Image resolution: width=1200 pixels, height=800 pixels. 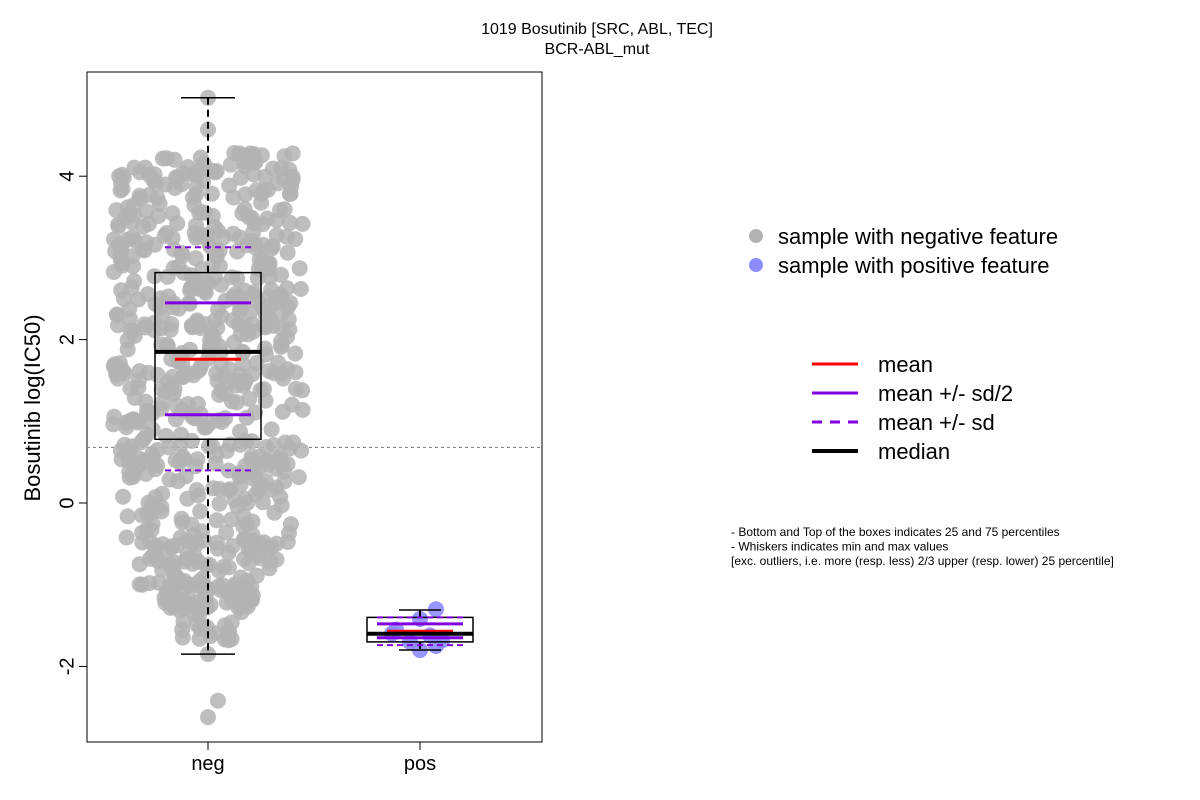 What do you see at coordinates (839, 547) in the screenshot?
I see `footnote-line: - Whiskers indicates min and max values` at bounding box center [839, 547].